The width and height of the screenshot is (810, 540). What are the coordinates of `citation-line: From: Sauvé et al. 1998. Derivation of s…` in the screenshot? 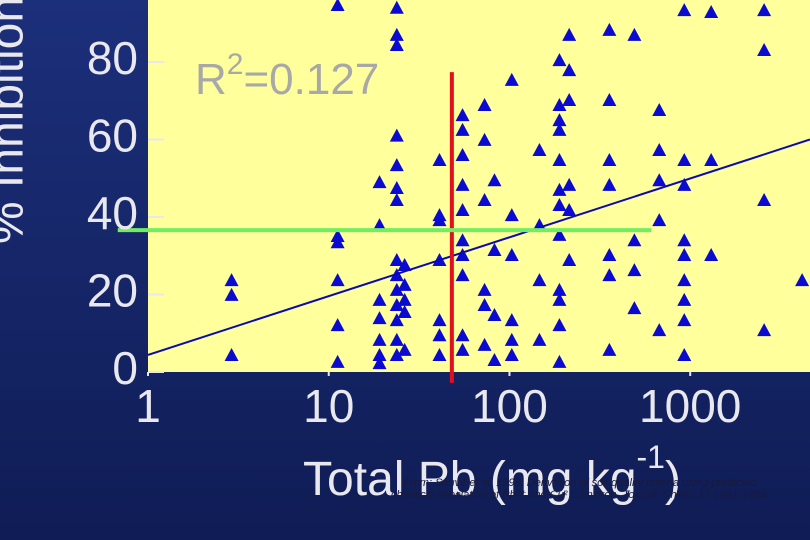 It's located at (580, 483).